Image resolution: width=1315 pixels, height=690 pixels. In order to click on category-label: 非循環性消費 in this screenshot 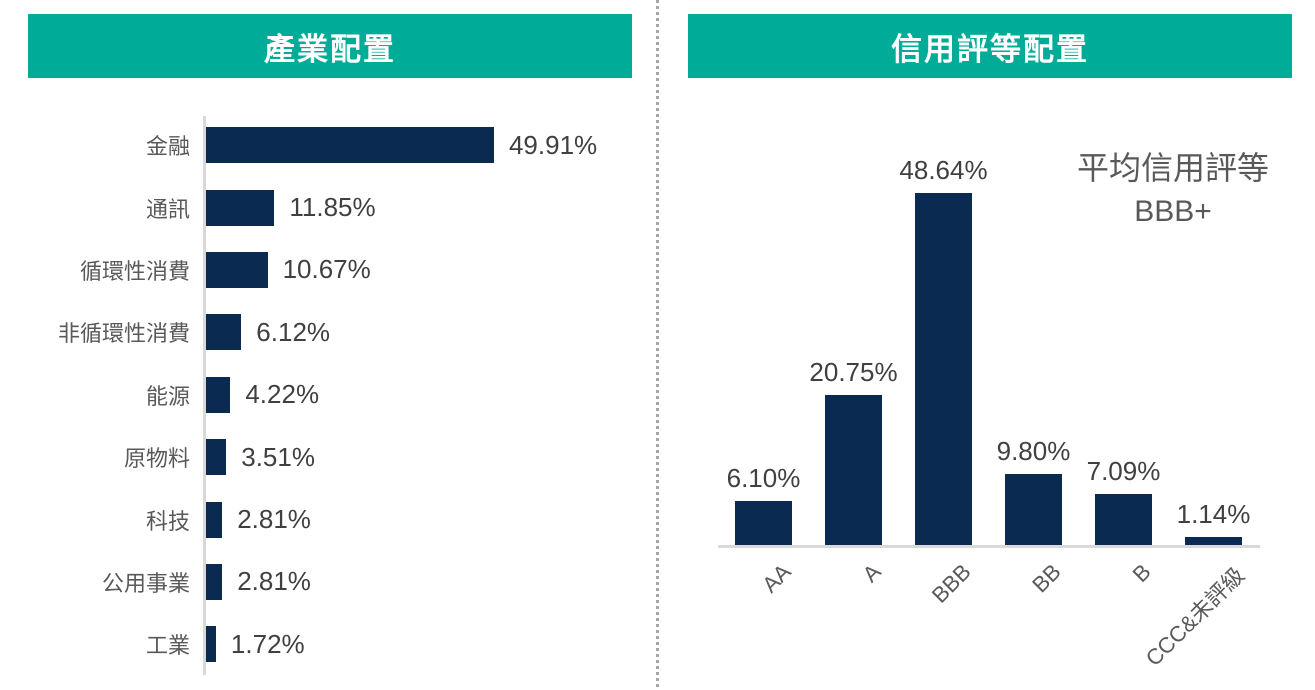, I will do `click(123, 334)`.